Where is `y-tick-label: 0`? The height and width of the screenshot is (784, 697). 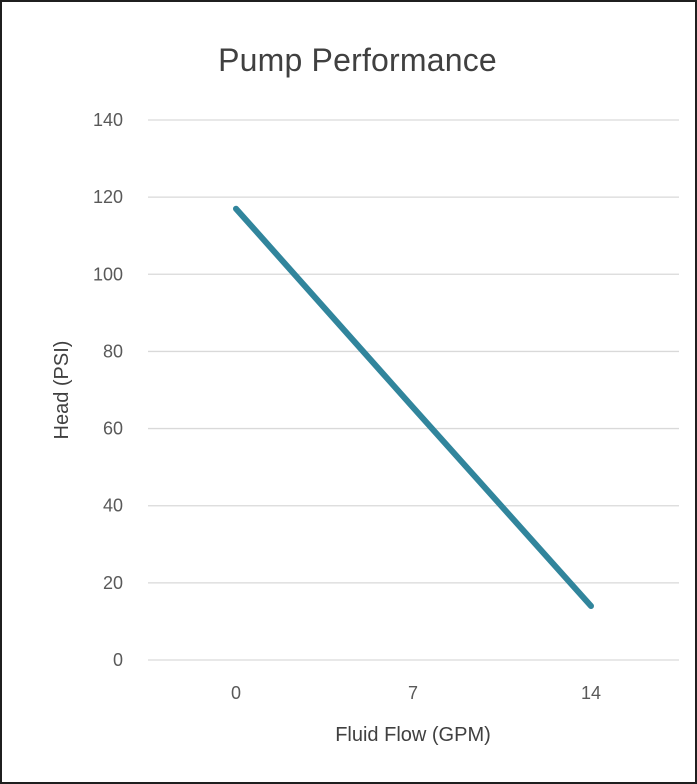
y-tick-label: 0 is located at coordinates (118, 660).